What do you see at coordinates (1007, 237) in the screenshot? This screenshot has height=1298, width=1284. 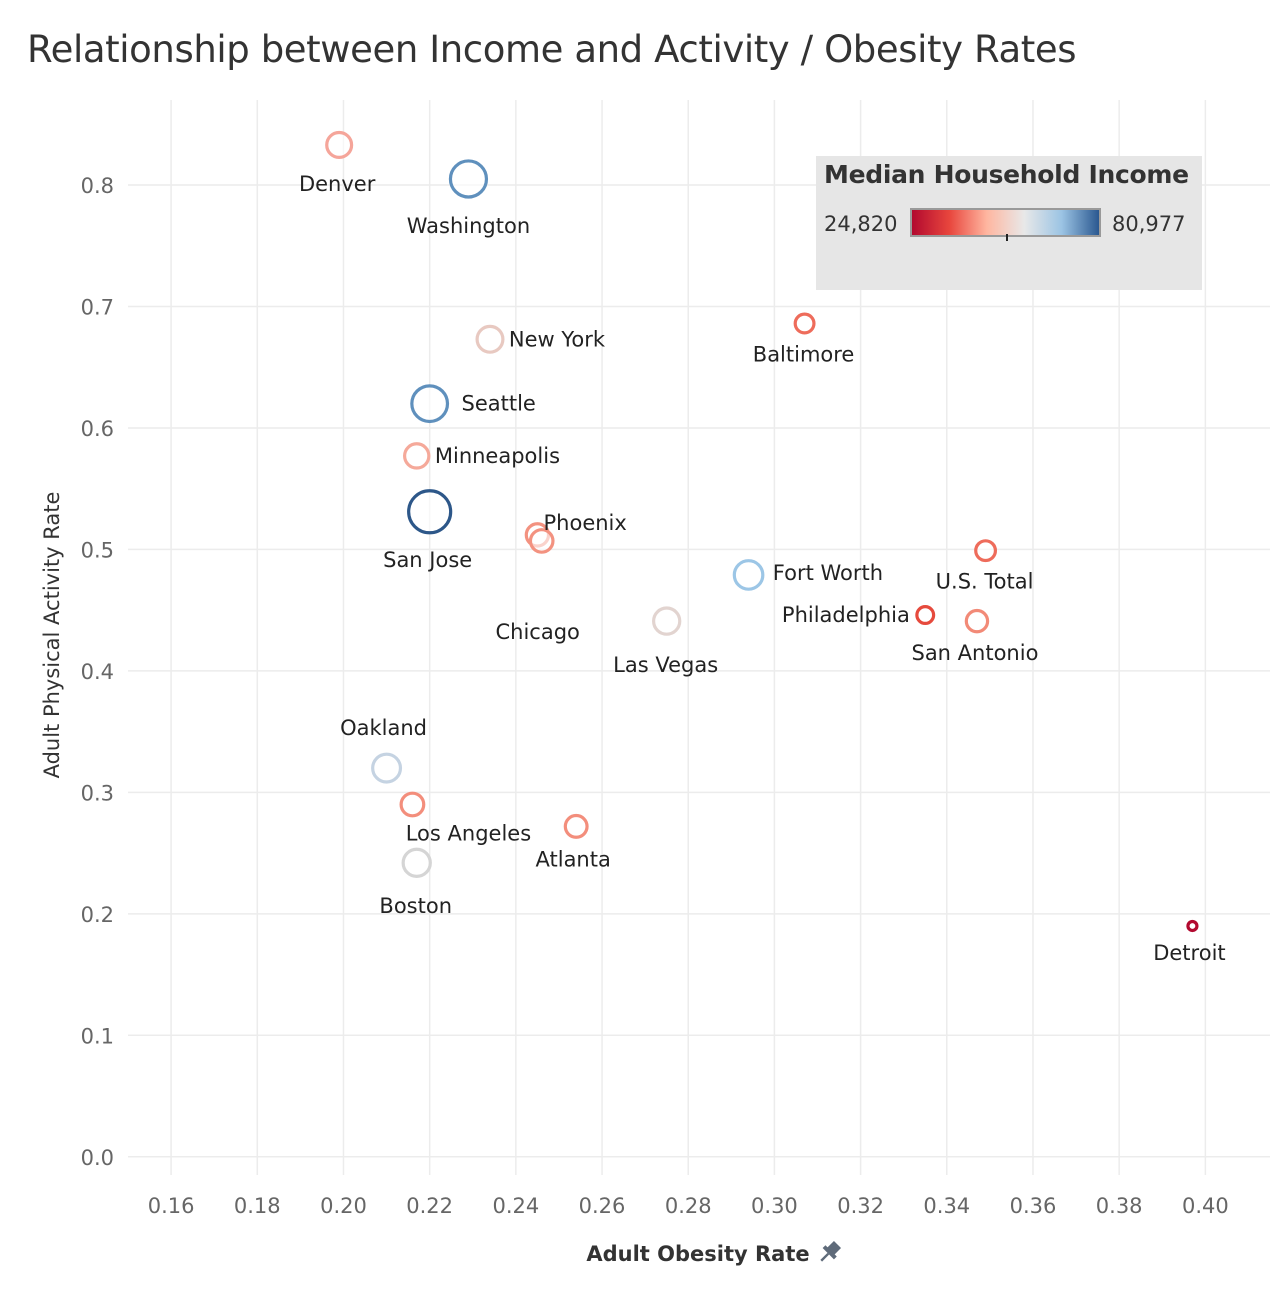 I see `legend-tick-mark` at bounding box center [1007, 237].